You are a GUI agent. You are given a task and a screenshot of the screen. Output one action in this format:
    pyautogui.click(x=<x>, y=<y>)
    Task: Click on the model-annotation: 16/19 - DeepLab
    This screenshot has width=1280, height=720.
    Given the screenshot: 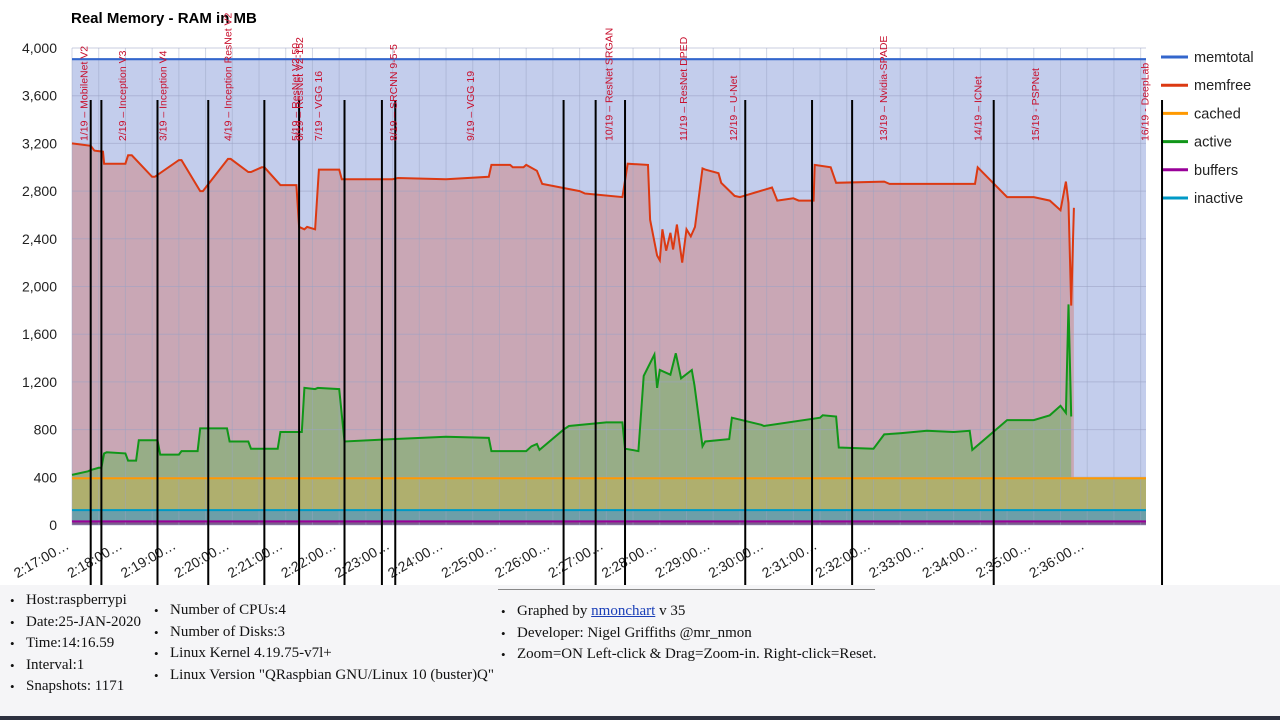 What is the action you would take?
    pyautogui.click(x=1146, y=102)
    